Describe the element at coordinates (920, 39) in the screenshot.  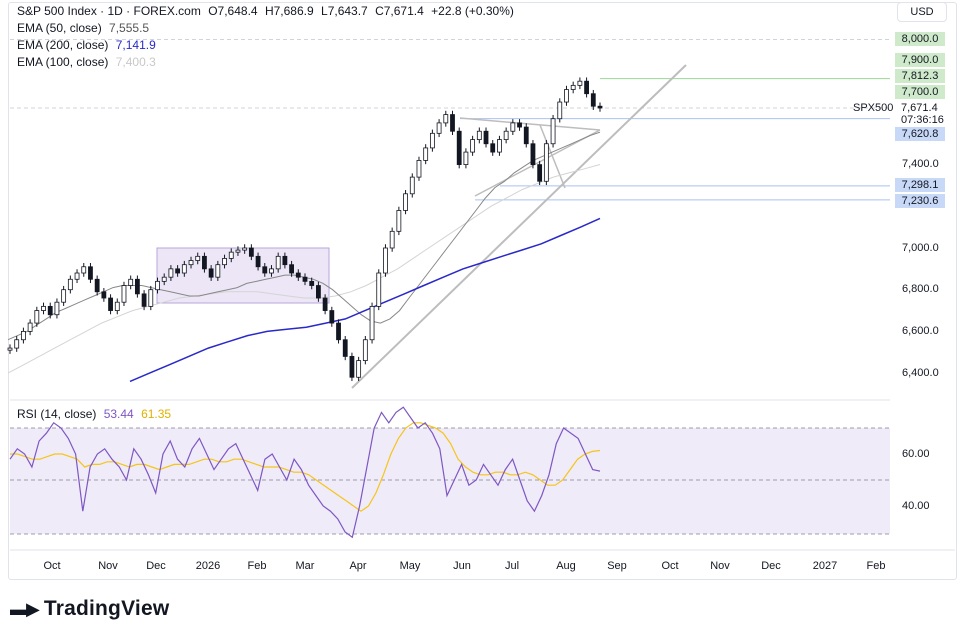
I see `level-label: 8,000.0` at that location.